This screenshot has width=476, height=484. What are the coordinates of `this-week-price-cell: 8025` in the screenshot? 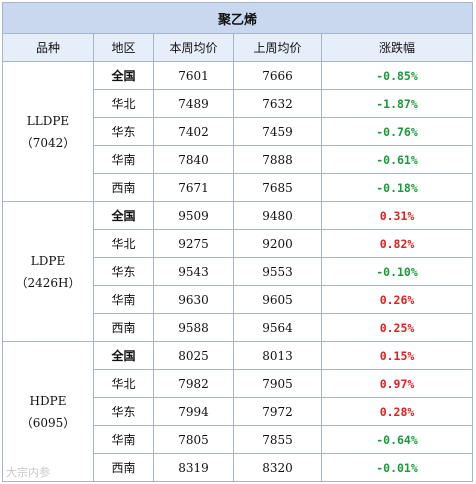 It's located at (193, 355).